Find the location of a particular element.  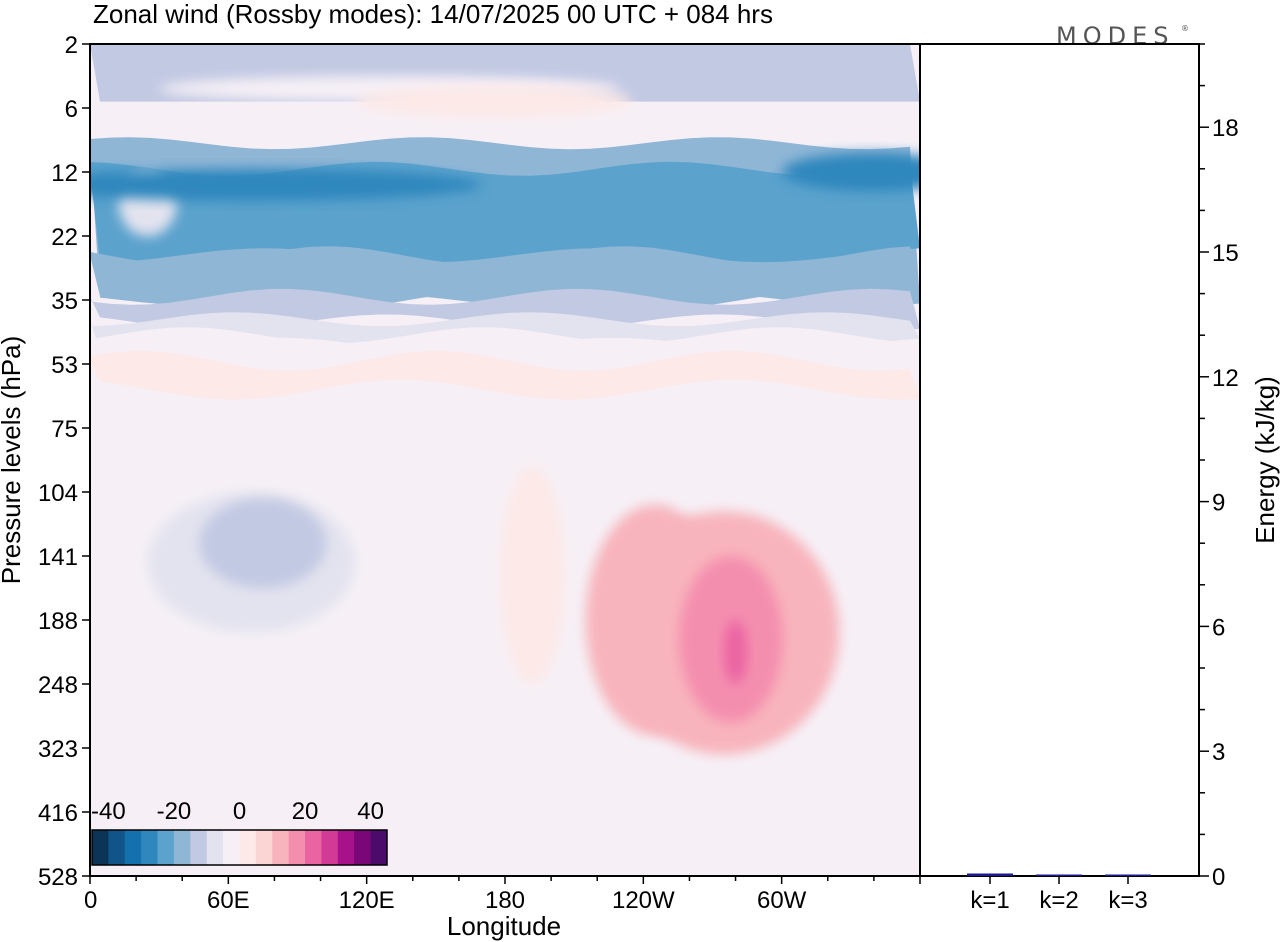

longitude-tick-label: 60W is located at coordinates (782, 900).